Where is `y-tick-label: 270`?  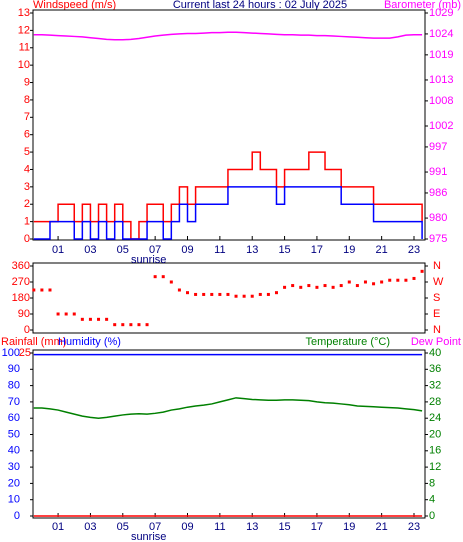
y-tick-label: 270 is located at coordinates (21, 282).